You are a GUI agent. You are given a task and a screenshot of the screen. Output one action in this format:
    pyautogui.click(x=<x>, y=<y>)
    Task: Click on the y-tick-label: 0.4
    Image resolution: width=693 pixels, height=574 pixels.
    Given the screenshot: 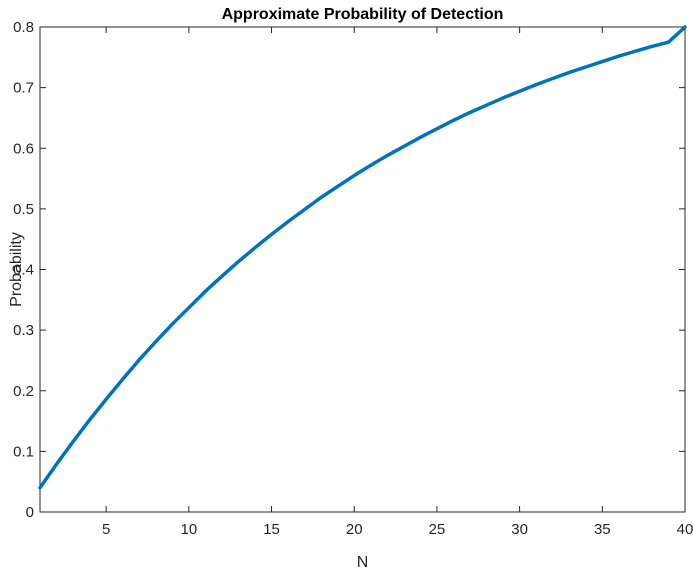 What is the action you would take?
    pyautogui.click(x=23, y=270)
    